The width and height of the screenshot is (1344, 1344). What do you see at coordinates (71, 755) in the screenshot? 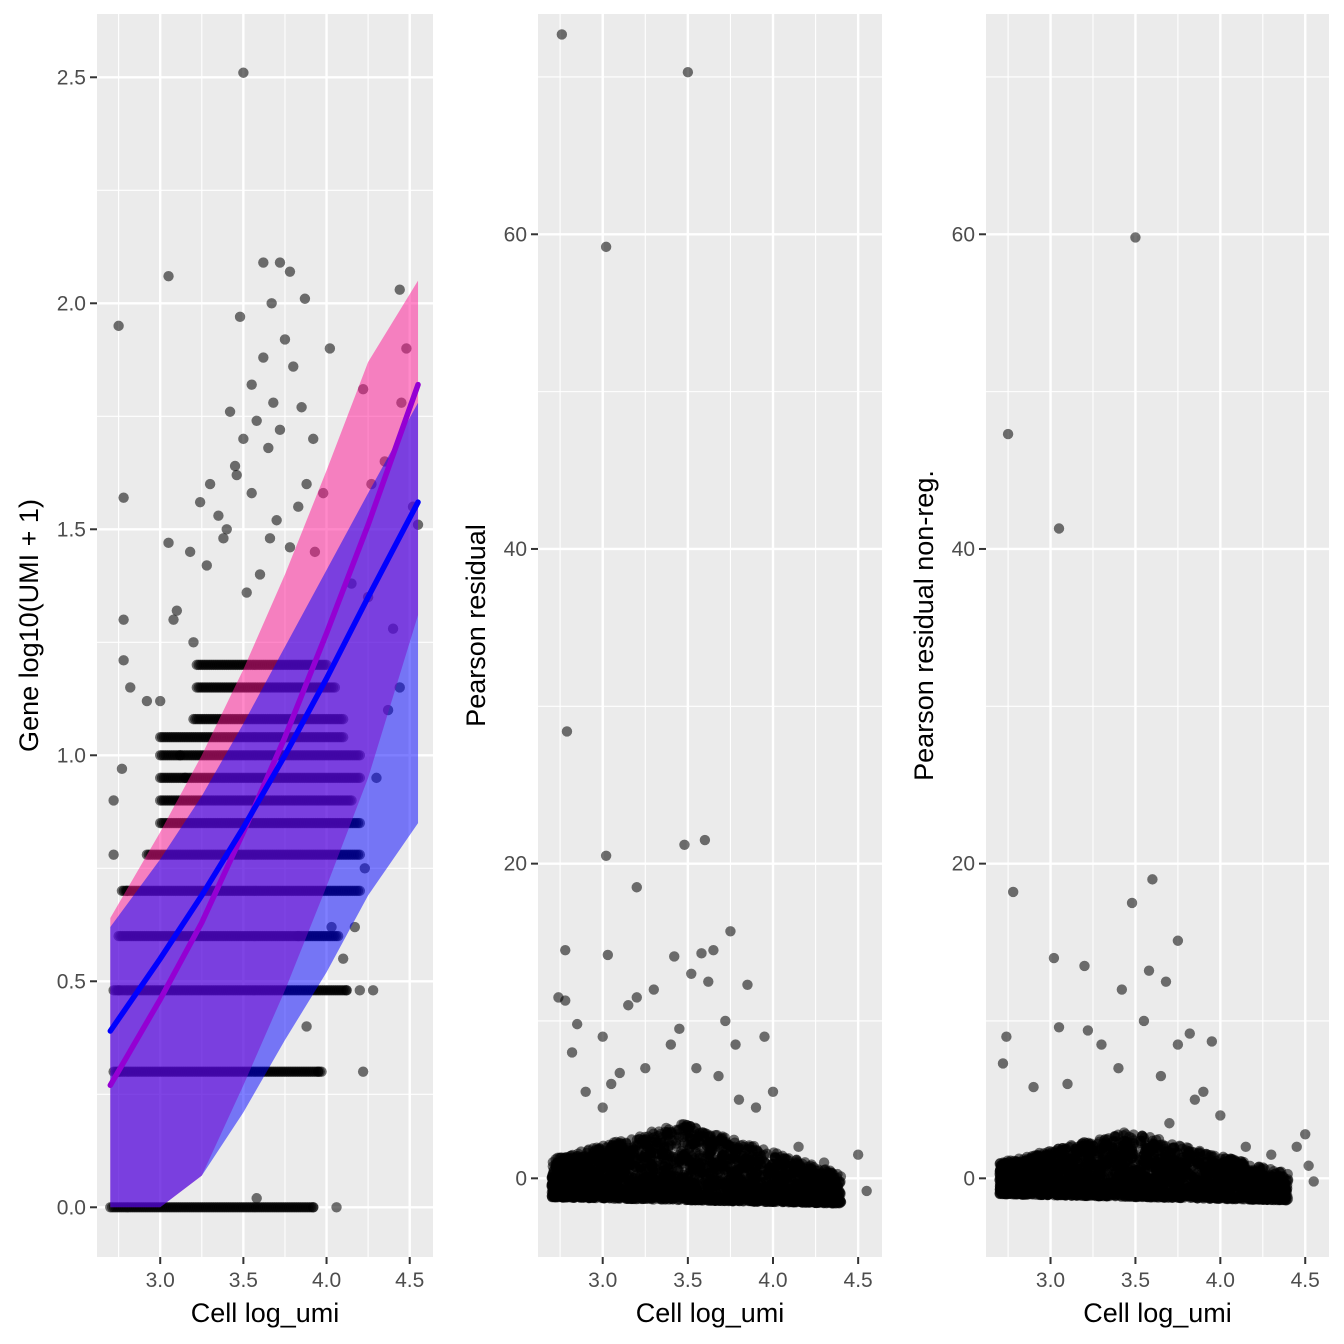
I see `y-tick-label: 1.0` at bounding box center [71, 755].